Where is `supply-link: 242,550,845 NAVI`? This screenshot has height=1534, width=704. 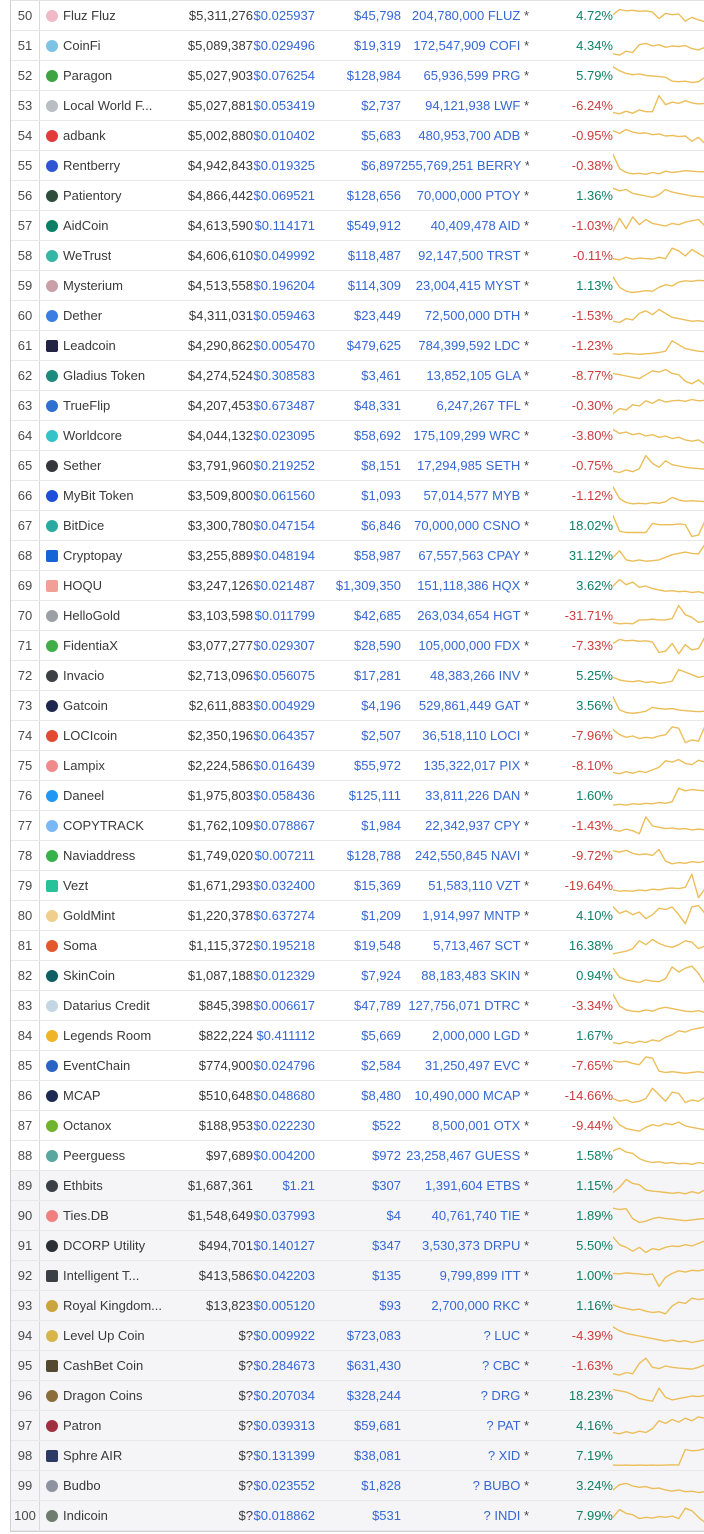
supply-link: 242,550,845 NAVI is located at coordinates (468, 855).